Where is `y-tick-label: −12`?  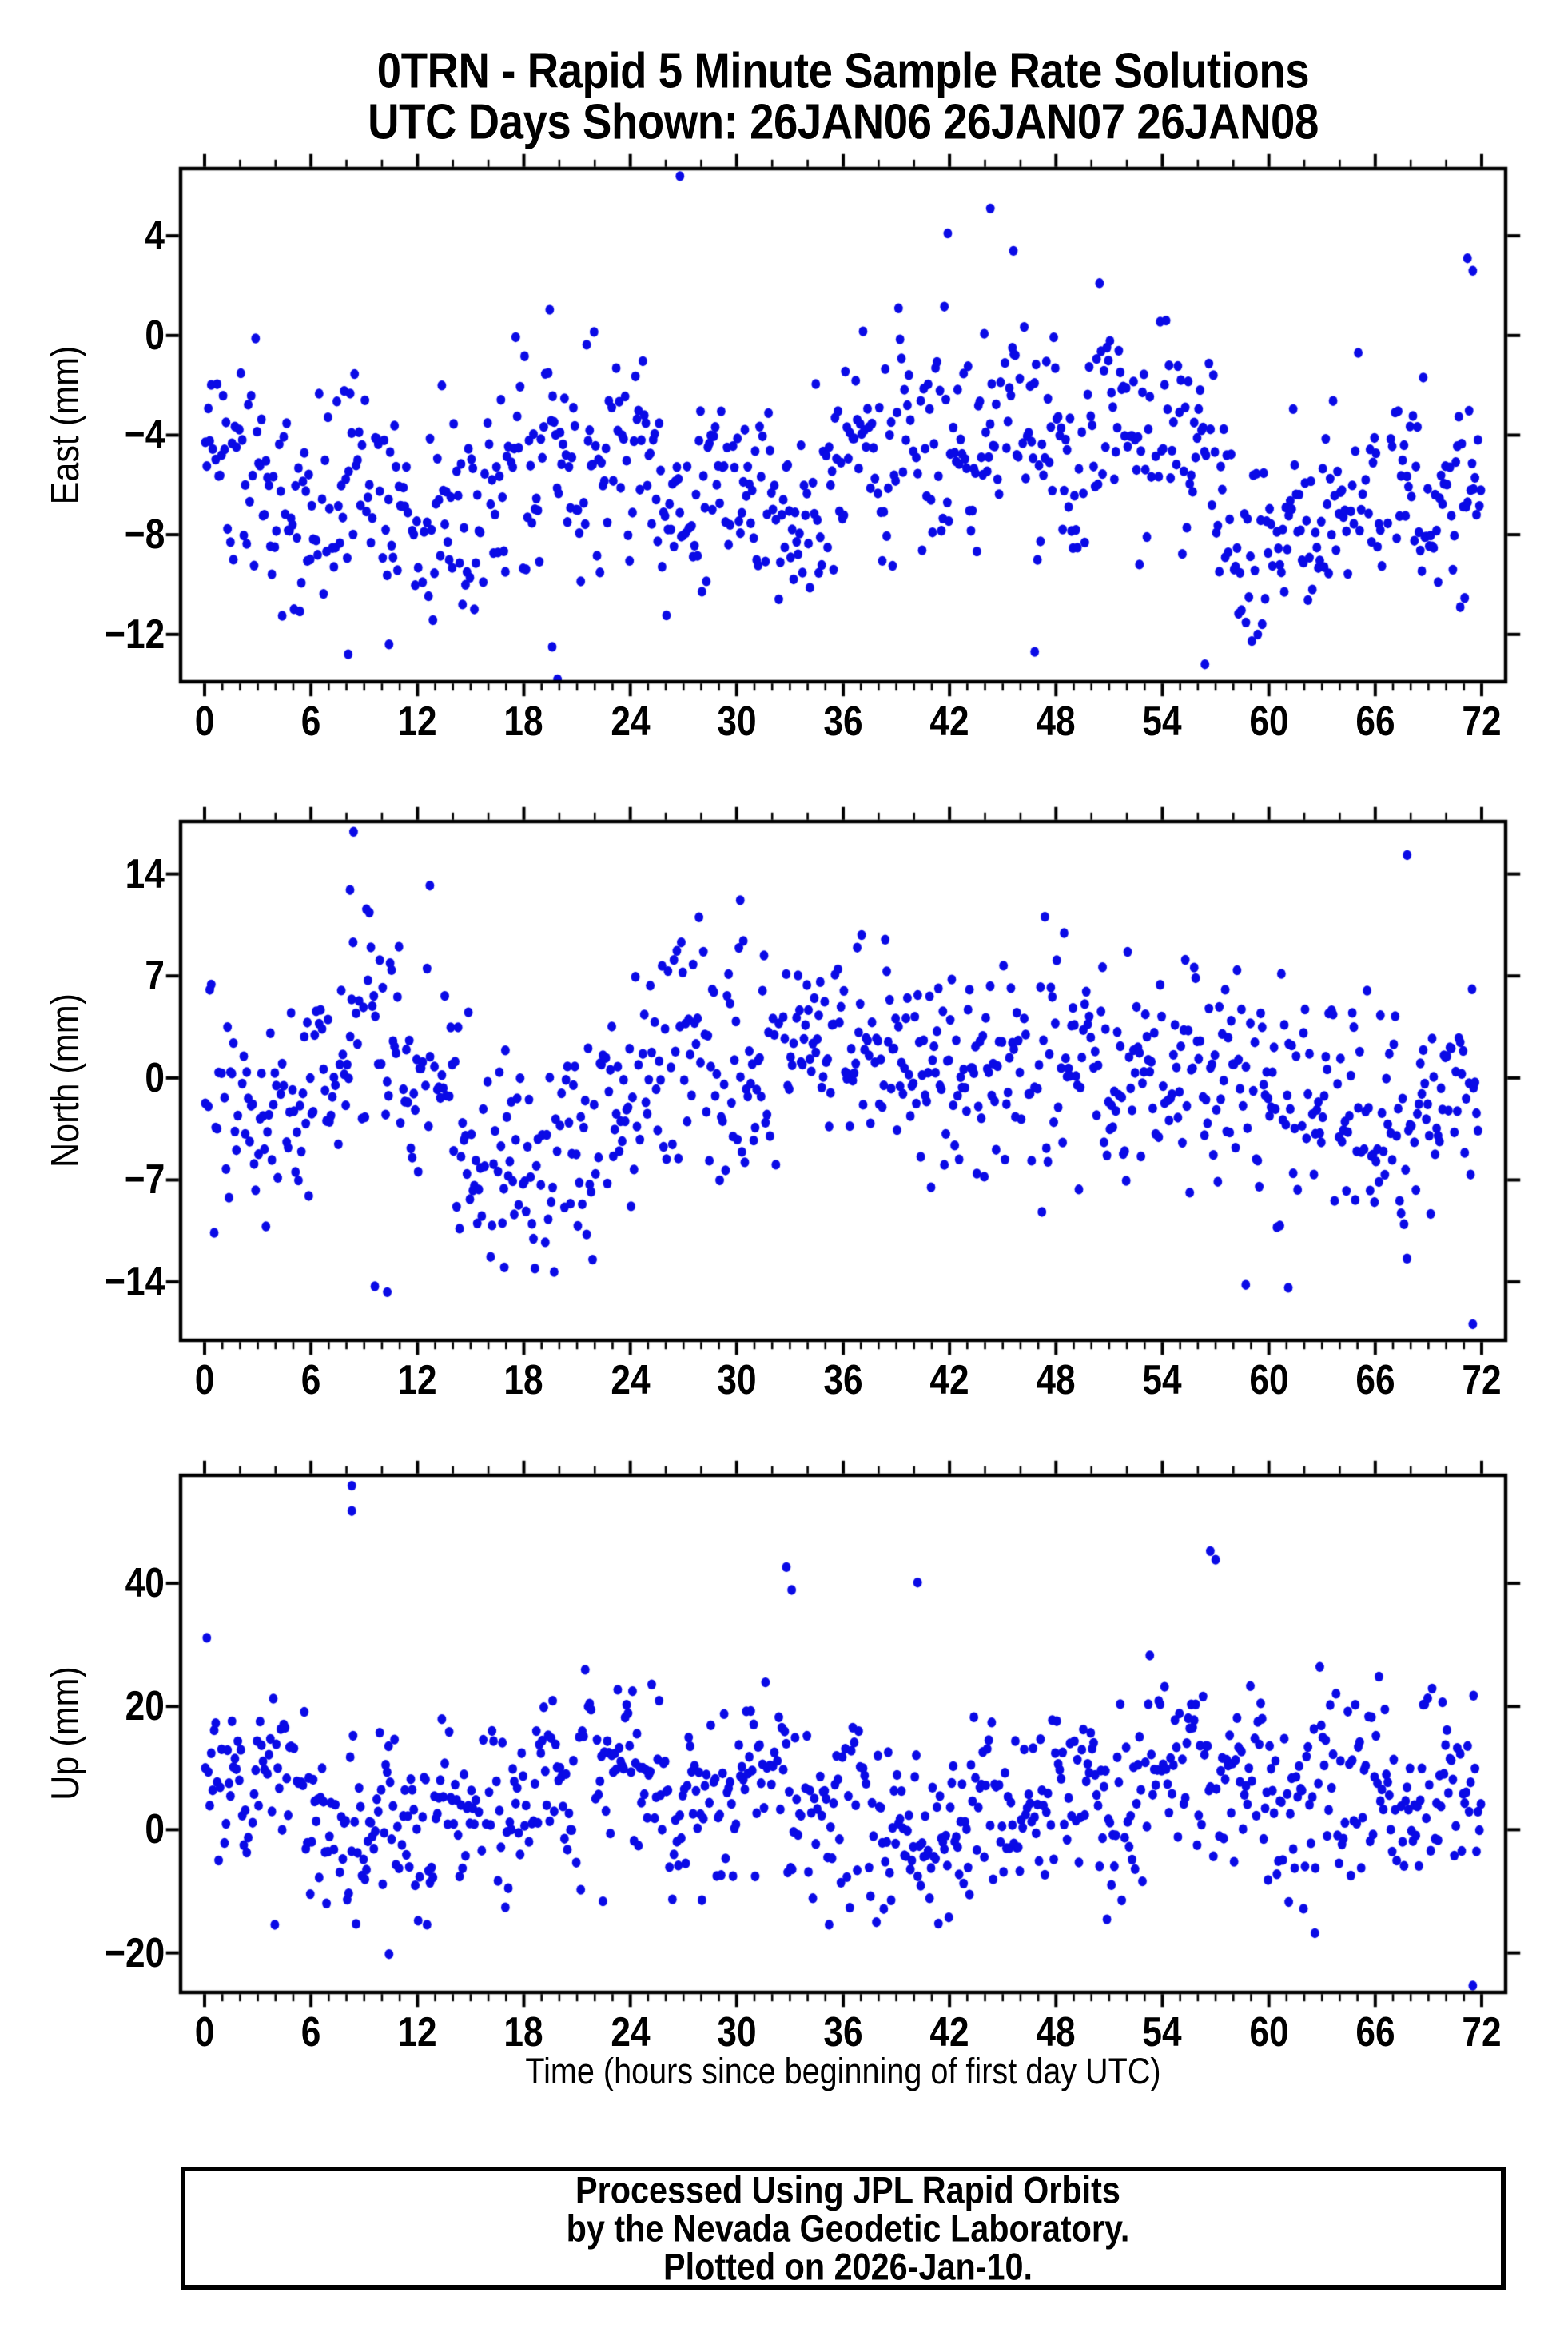 y-tick-label: −12 is located at coordinates (135, 634).